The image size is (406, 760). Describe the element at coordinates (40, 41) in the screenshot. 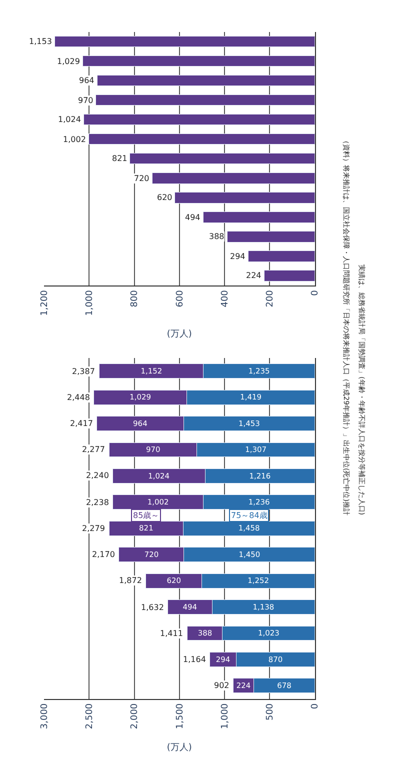

I see `data-label: 1,153` at that location.